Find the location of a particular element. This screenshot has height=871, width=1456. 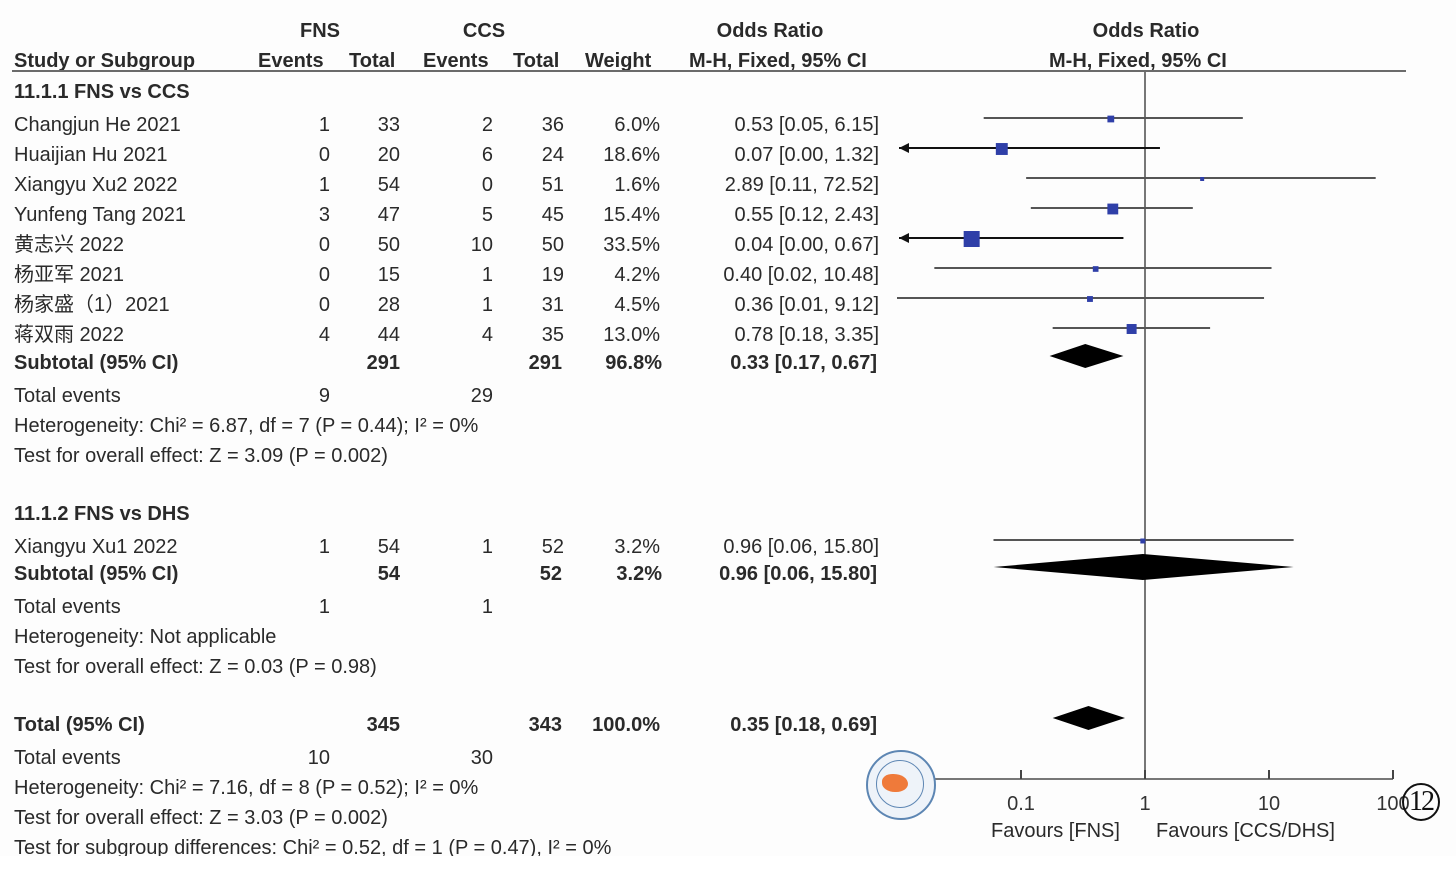

total-events-2: 29 is located at coordinates (481, 396).